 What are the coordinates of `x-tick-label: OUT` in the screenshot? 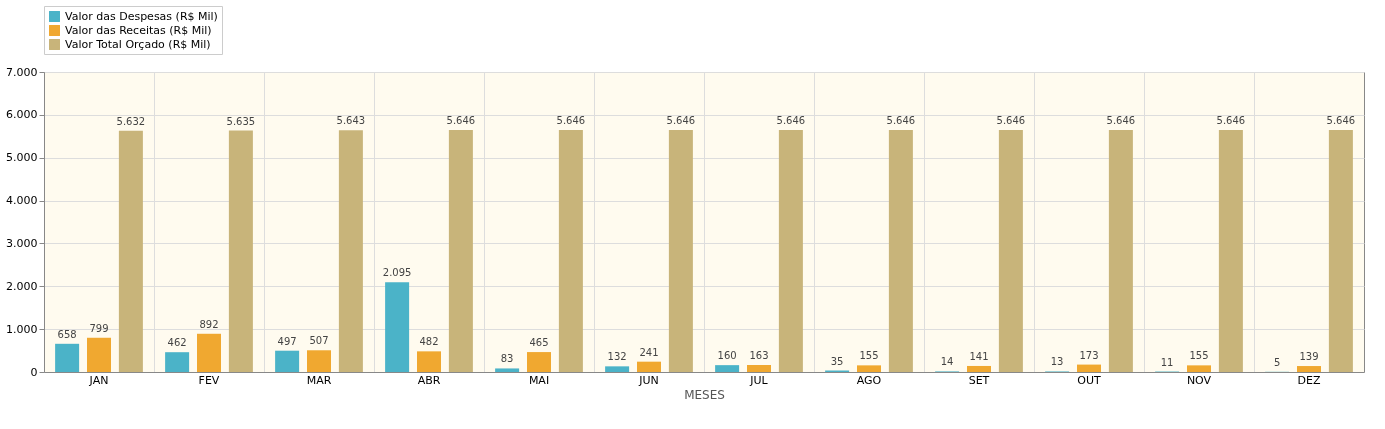 It's located at (1089, 380).